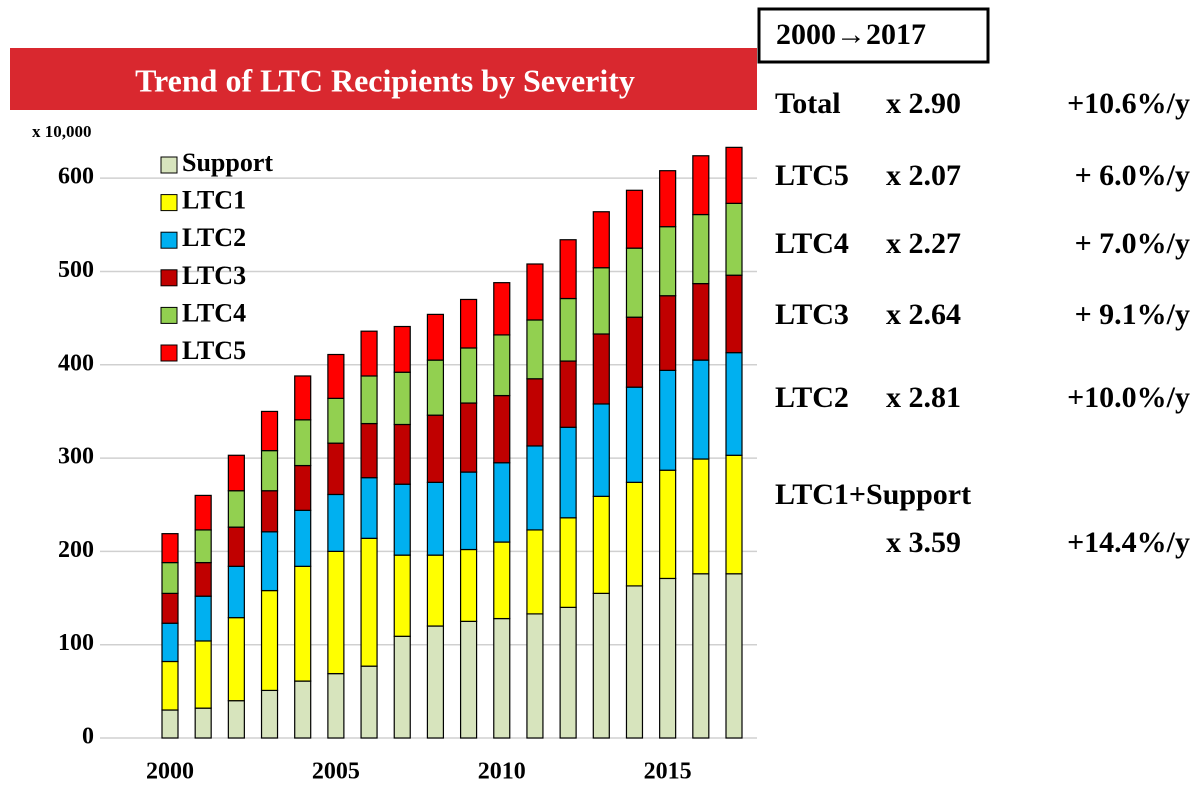 Image resolution: width=1203 pixels, height=791 pixels. What do you see at coordinates (923, 103) in the screenshot?
I see `stat-ratio: x 2.90` at bounding box center [923, 103].